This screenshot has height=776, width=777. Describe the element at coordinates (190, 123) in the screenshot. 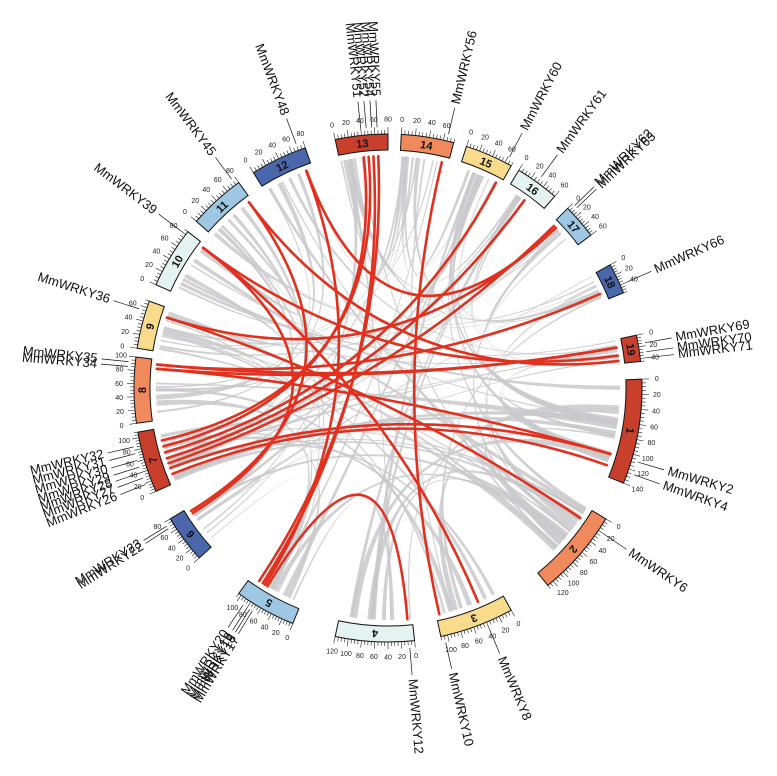

I see `gene-label: MmWRKY45` at that location.